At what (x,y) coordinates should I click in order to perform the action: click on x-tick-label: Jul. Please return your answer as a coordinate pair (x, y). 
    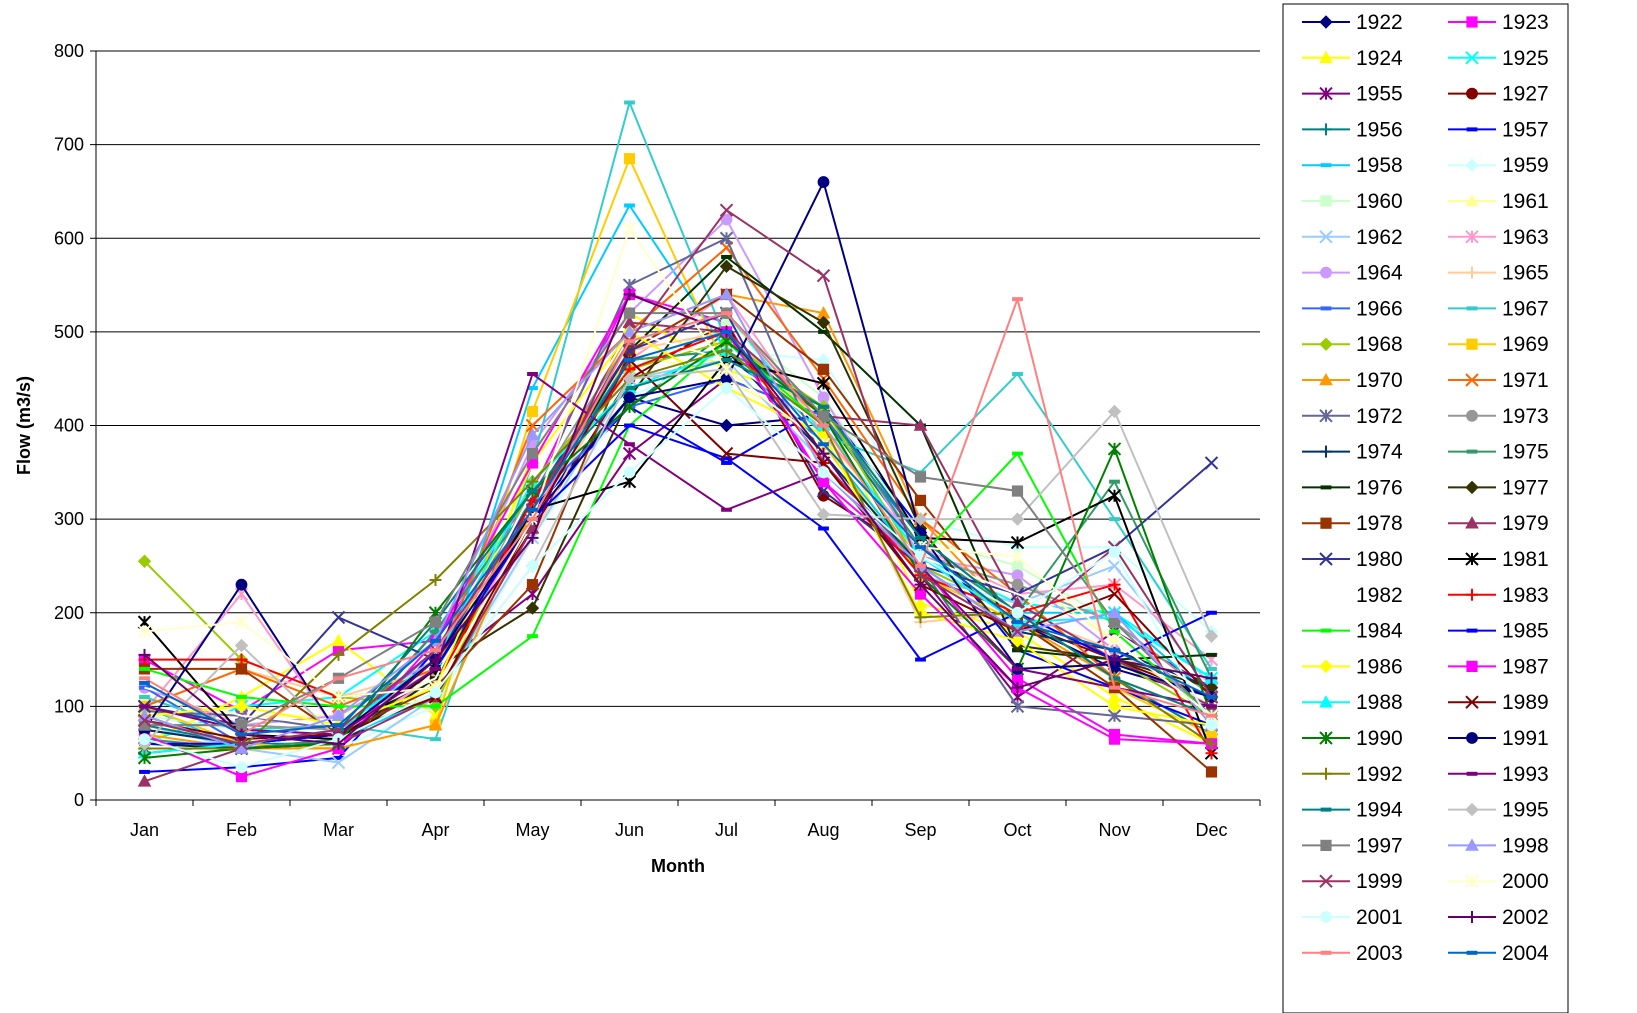
    Looking at the image, I should click on (726, 830).